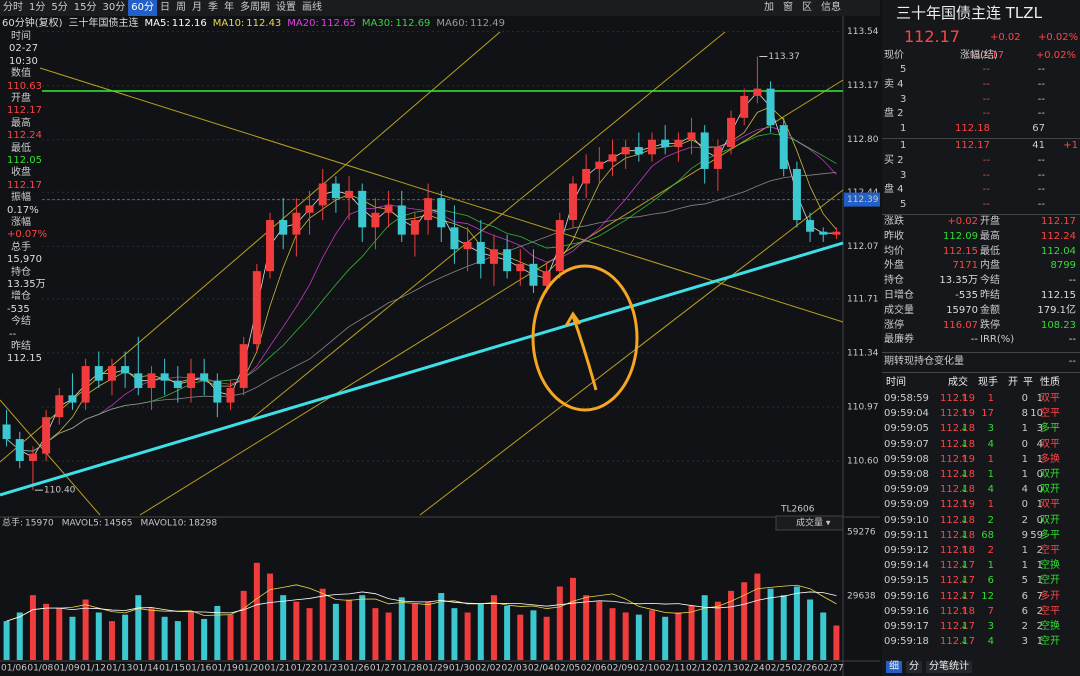 The image size is (1080, 676). Describe the element at coordinates (541, 669) in the screenshot. I see `x-tick-label: 02/04` at that location.